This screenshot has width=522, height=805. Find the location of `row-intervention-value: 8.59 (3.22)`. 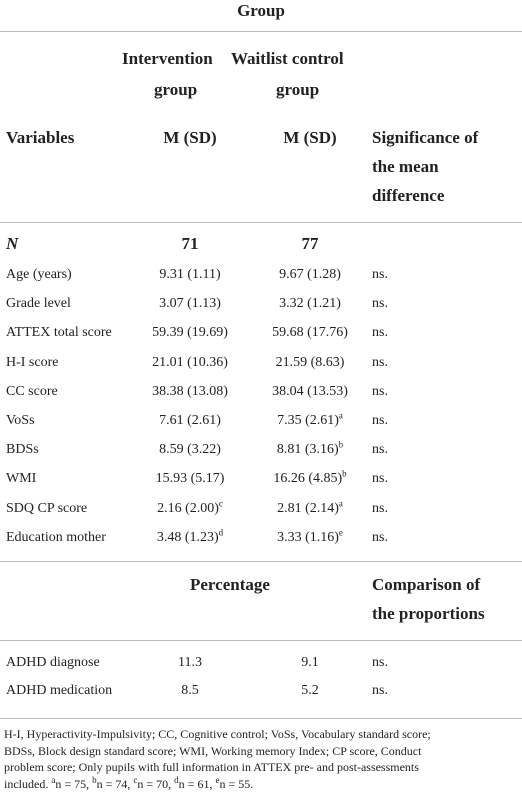

row-intervention-value: 8.59 (3.22) is located at coordinates (190, 449).